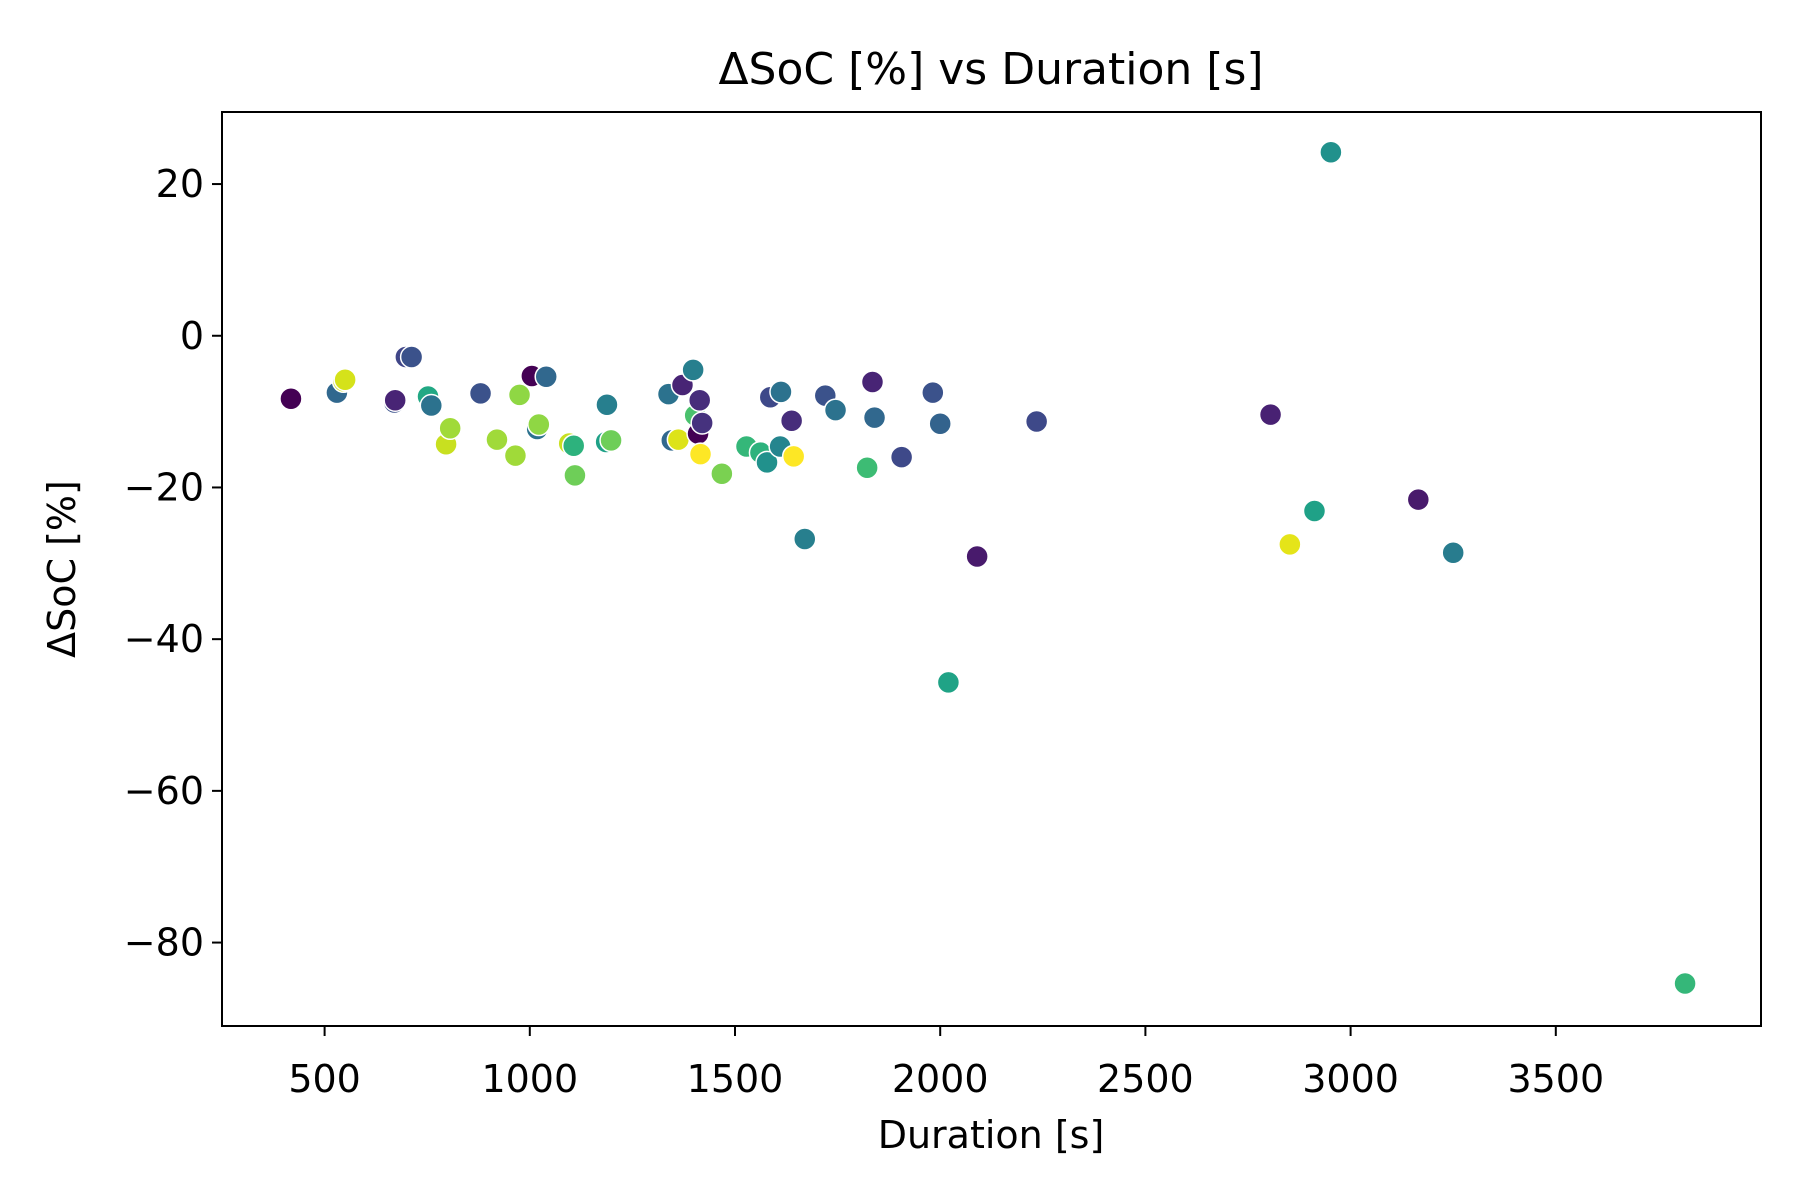 The height and width of the screenshot is (1200, 1800). What do you see at coordinates (62, 569) in the screenshot?
I see `y-axis-label: ΔSoC [%]` at bounding box center [62, 569].